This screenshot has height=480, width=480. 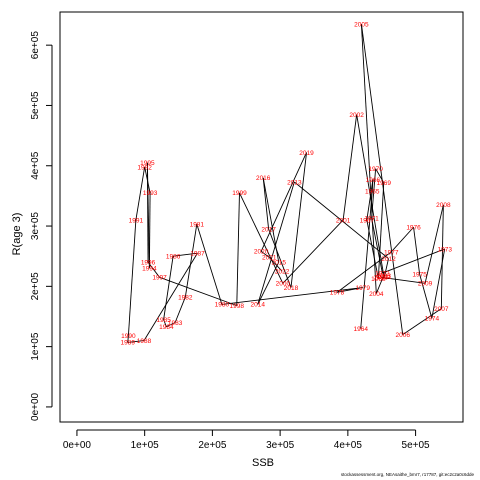 I want to click on data-point-label: 1982, so click(x=185, y=297).